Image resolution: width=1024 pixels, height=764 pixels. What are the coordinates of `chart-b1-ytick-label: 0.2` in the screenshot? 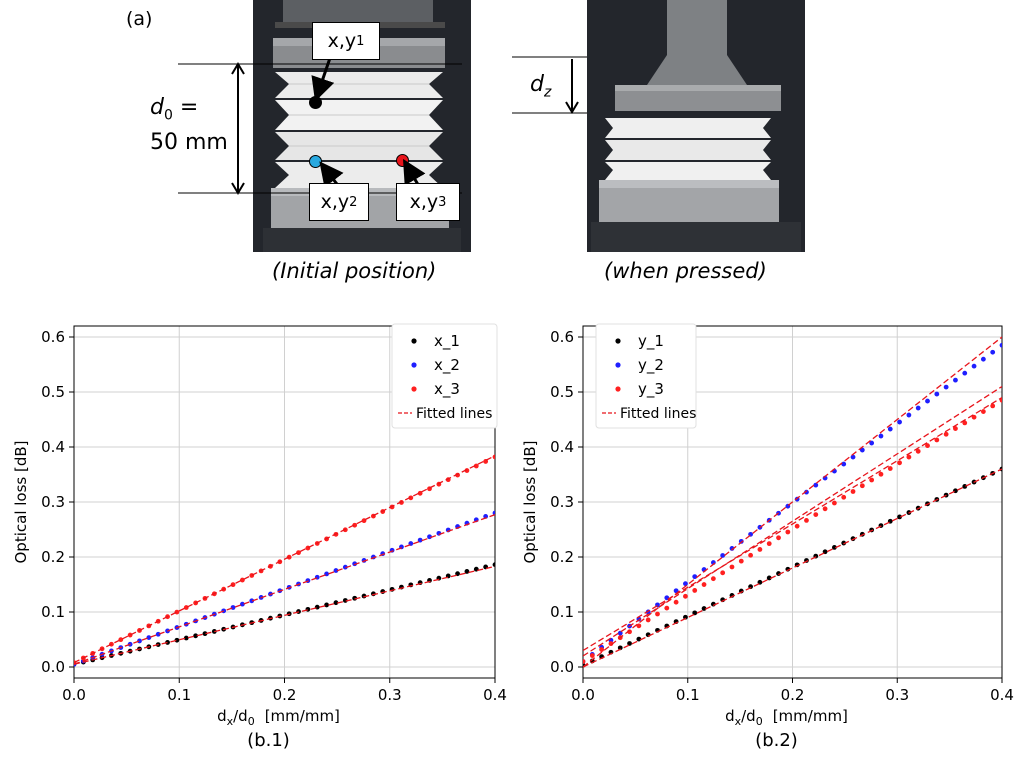 It's located at (53, 557).